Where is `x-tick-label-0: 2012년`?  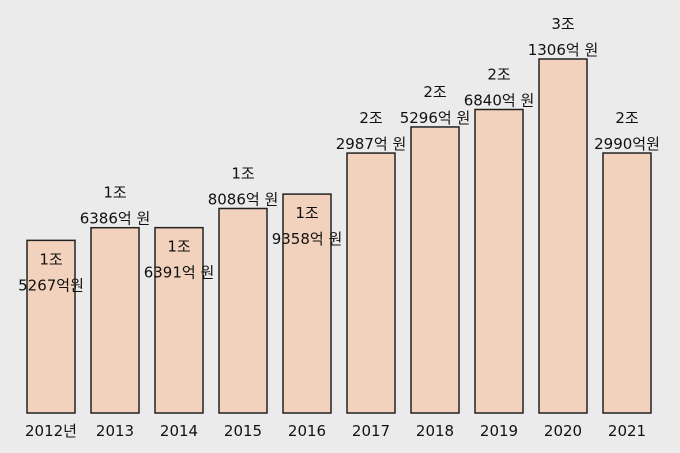 x-tick-label-0: 2012년 is located at coordinates (51, 431).